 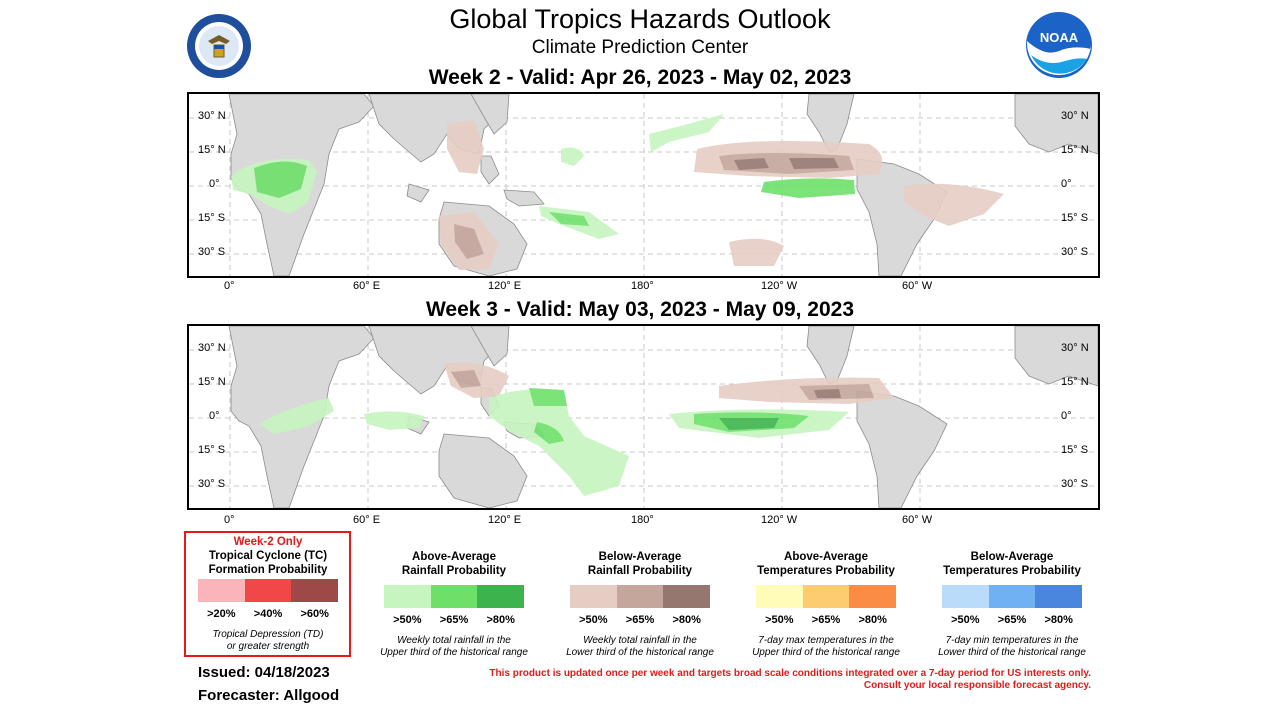 What do you see at coordinates (1012, 571) in the screenshot?
I see `temp-below-title-2: Temperatures Probability` at bounding box center [1012, 571].